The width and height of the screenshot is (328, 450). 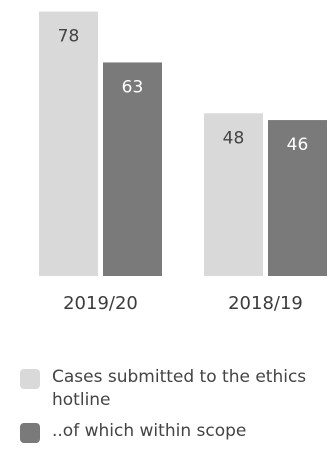 What do you see at coordinates (234, 138) in the screenshot?
I see `data-label-2018-19-submitted: 48` at bounding box center [234, 138].